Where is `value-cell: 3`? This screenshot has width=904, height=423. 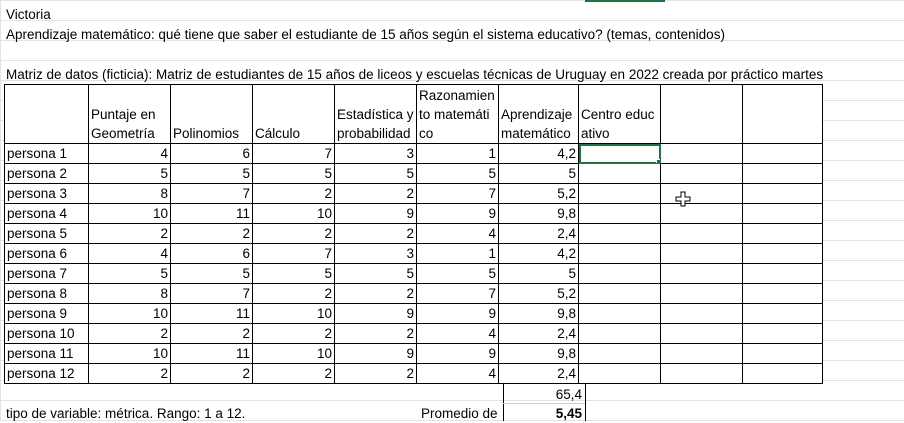 value-cell: 3 is located at coordinates (375, 253).